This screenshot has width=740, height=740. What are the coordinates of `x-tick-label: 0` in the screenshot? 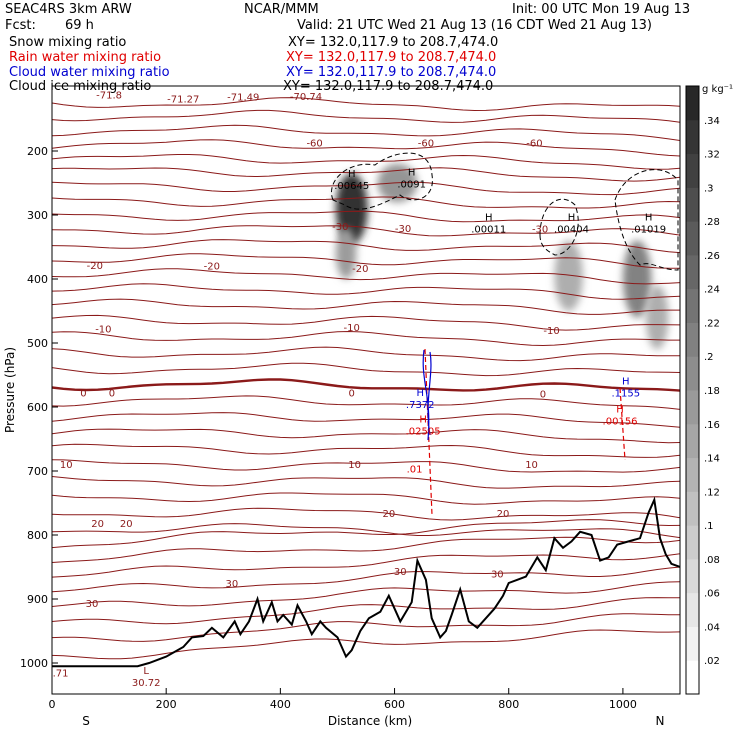 It's located at (52, 704).